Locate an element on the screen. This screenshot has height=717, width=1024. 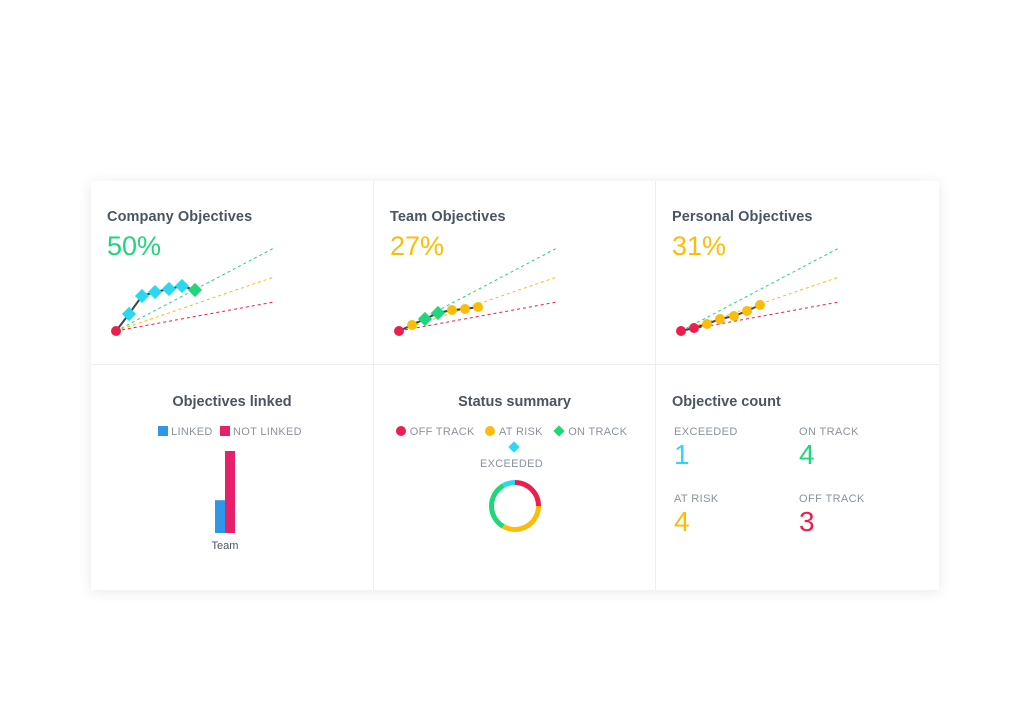
objectives-linked-panel: Objectives linked LINKED NOT LINKED Team is located at coordinates (232, 477).